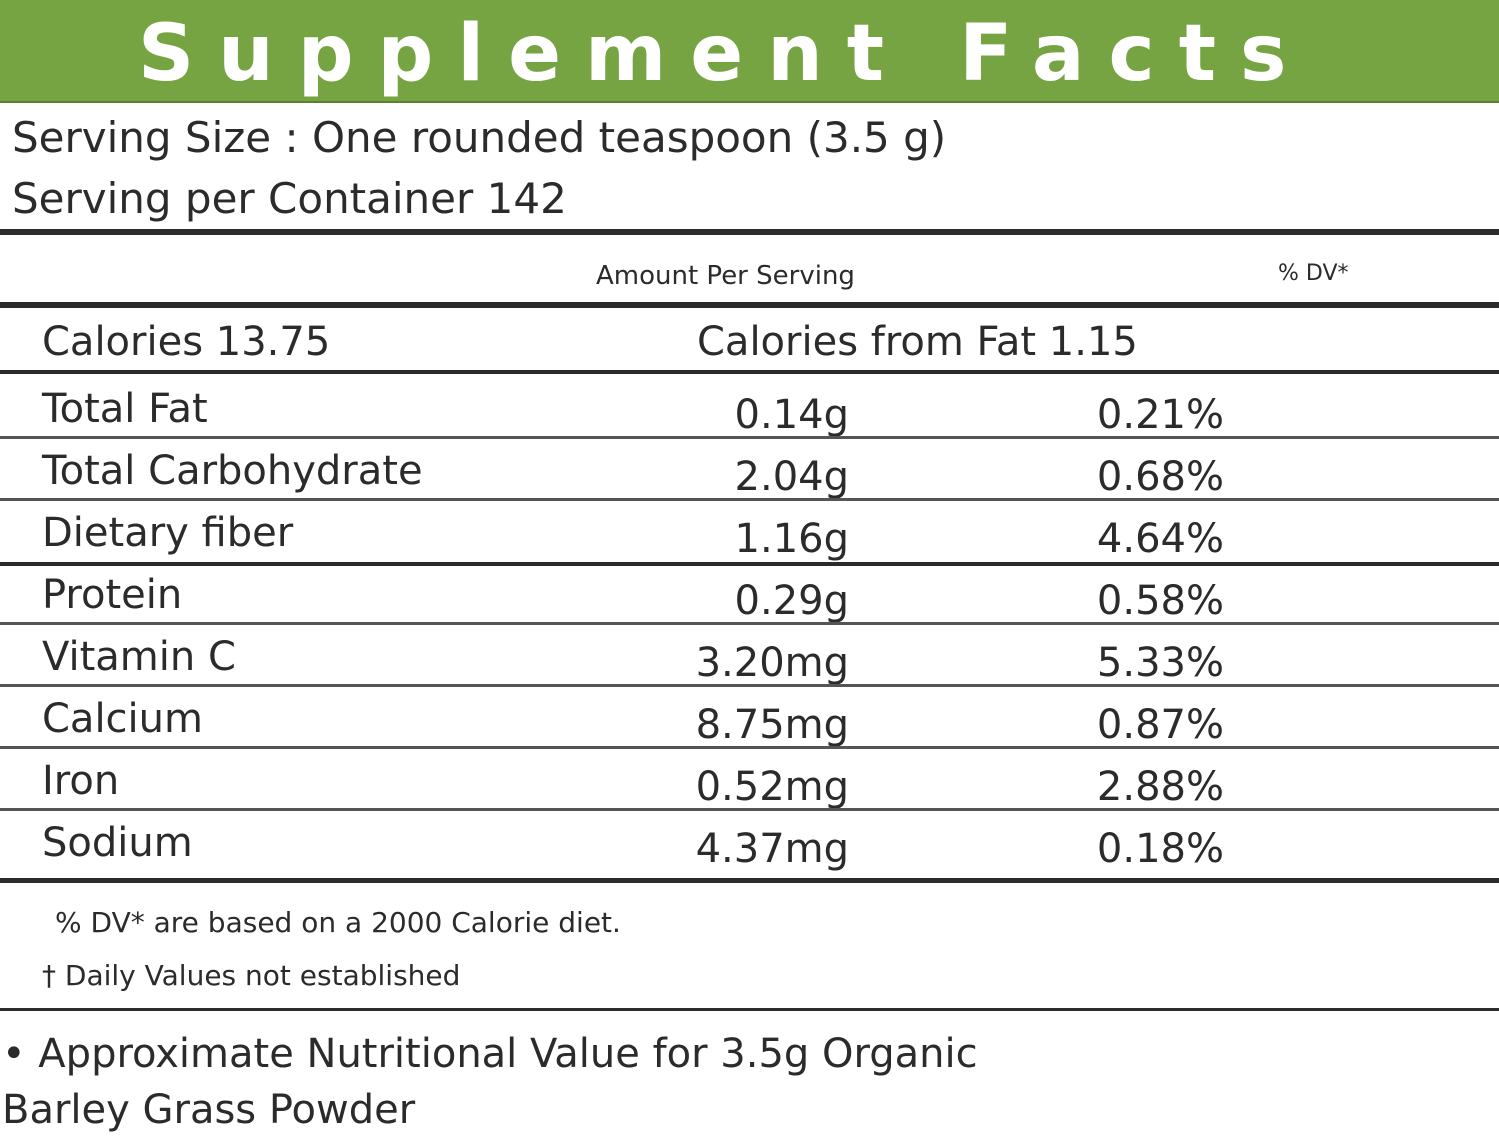 The height and width of the screenshot is (1140, 1499). What do you see at coordinates (725, 276) in the screenshot?
I see `amount-column-header: Amount Per Serving` at bounding box center [725, 276].